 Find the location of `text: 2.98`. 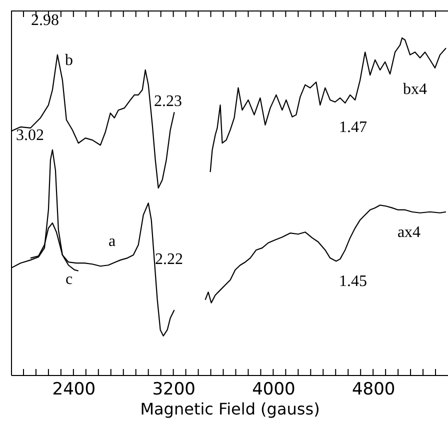

text: 2.98 is located at coordinates (45, 20).